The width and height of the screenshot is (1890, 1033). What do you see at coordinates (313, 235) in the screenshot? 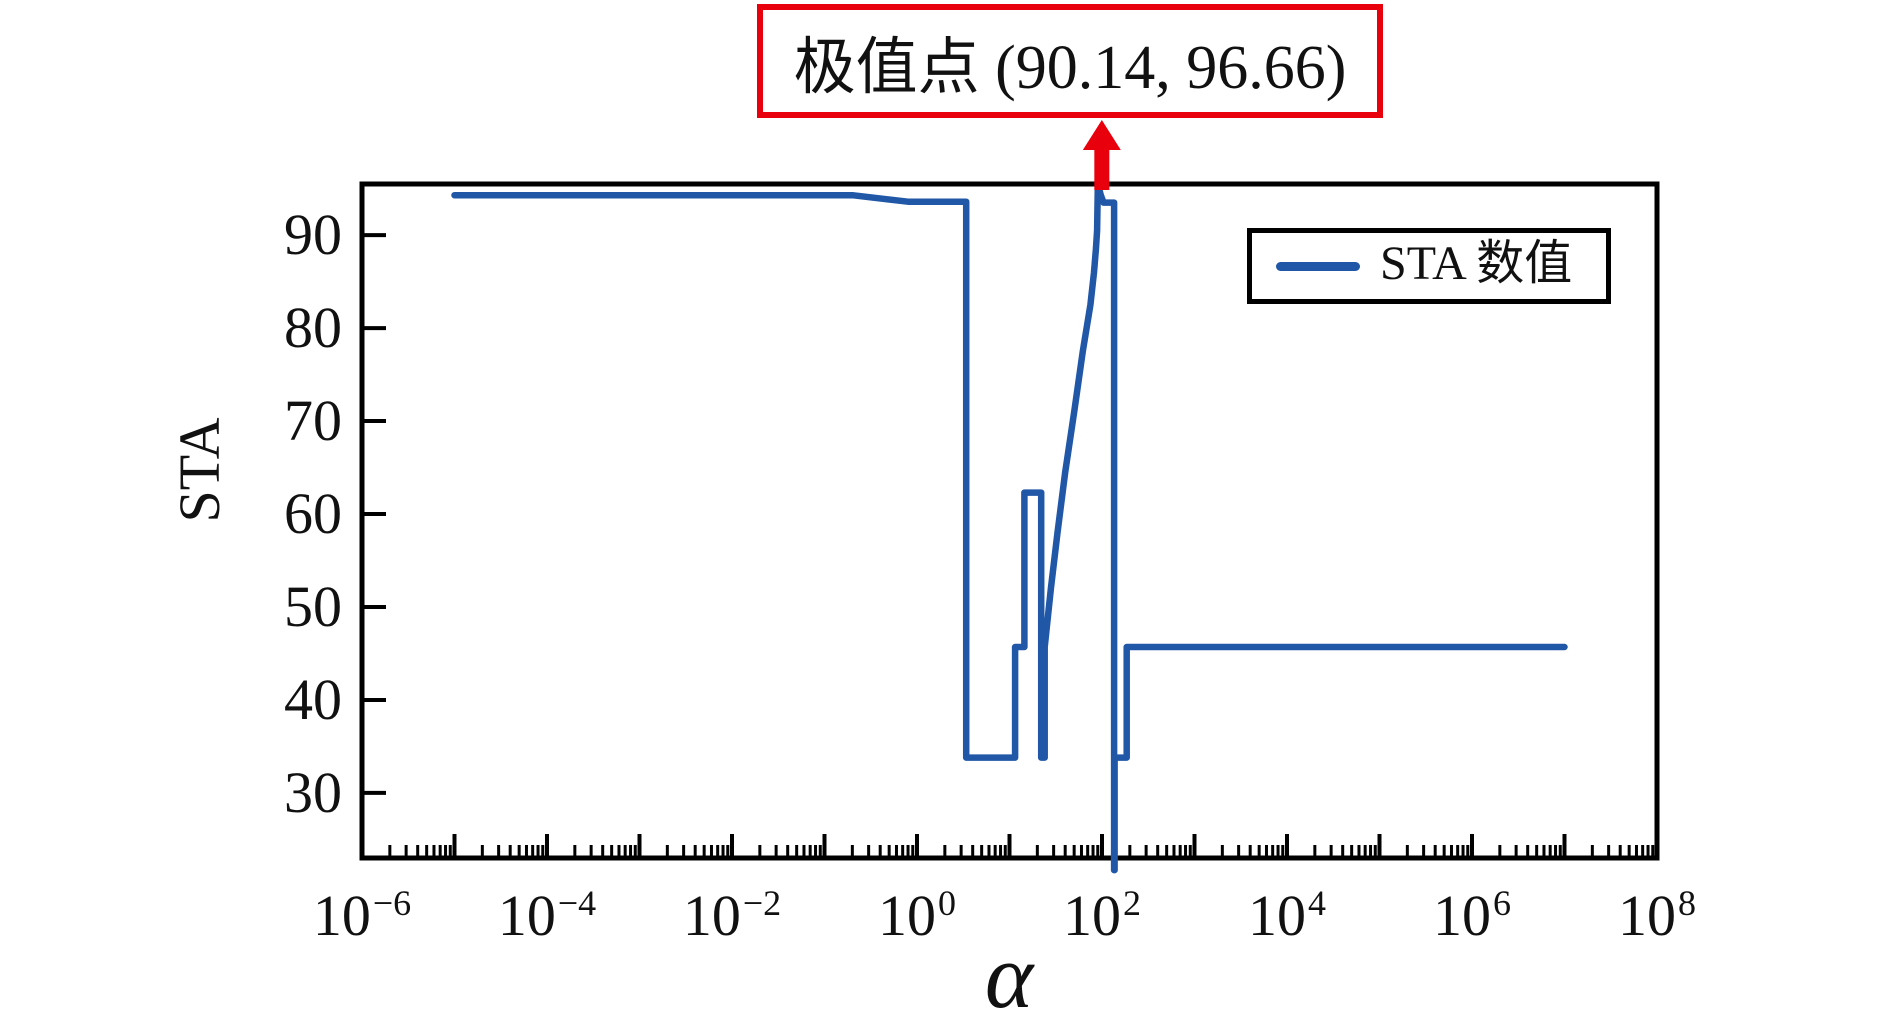
I see `y-tick-label: 90` at bounding box center [313, 235].